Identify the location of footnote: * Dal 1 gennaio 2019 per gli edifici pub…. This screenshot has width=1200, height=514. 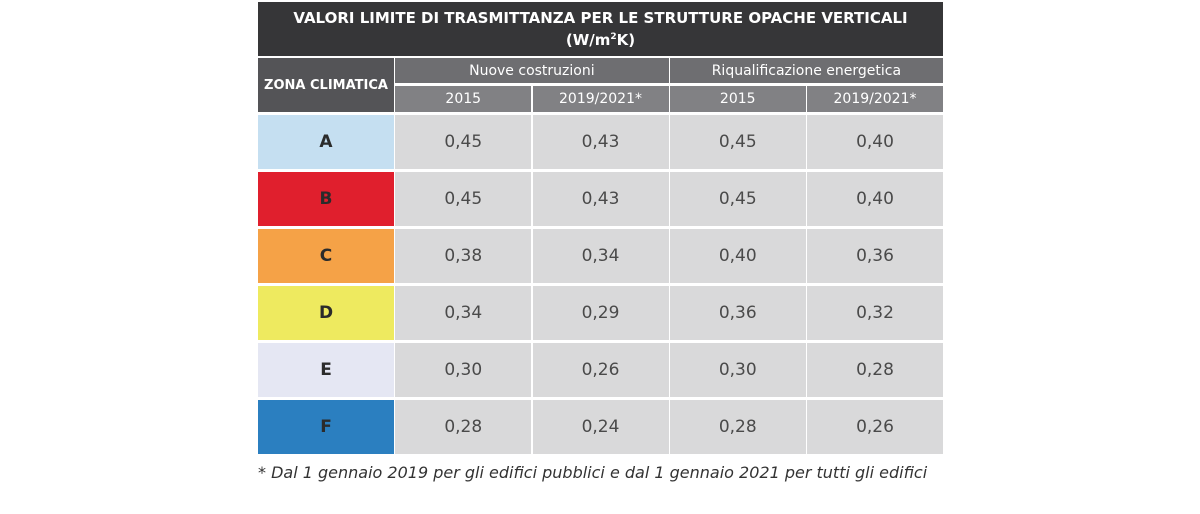
(593, 472).